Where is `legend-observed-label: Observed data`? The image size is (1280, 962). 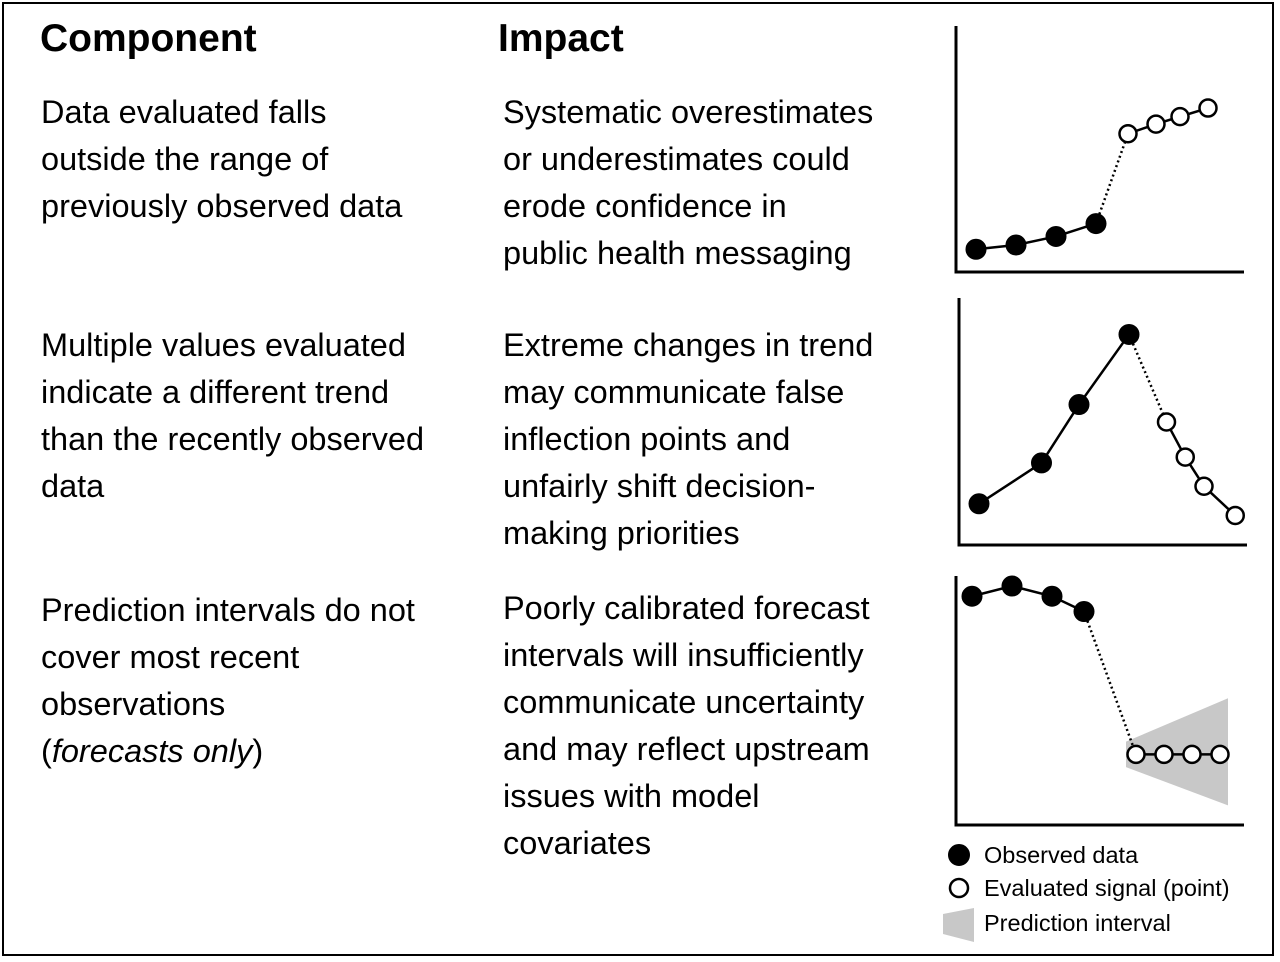
legend-observed-label: Observed data is located at coordinates (1061, 855).